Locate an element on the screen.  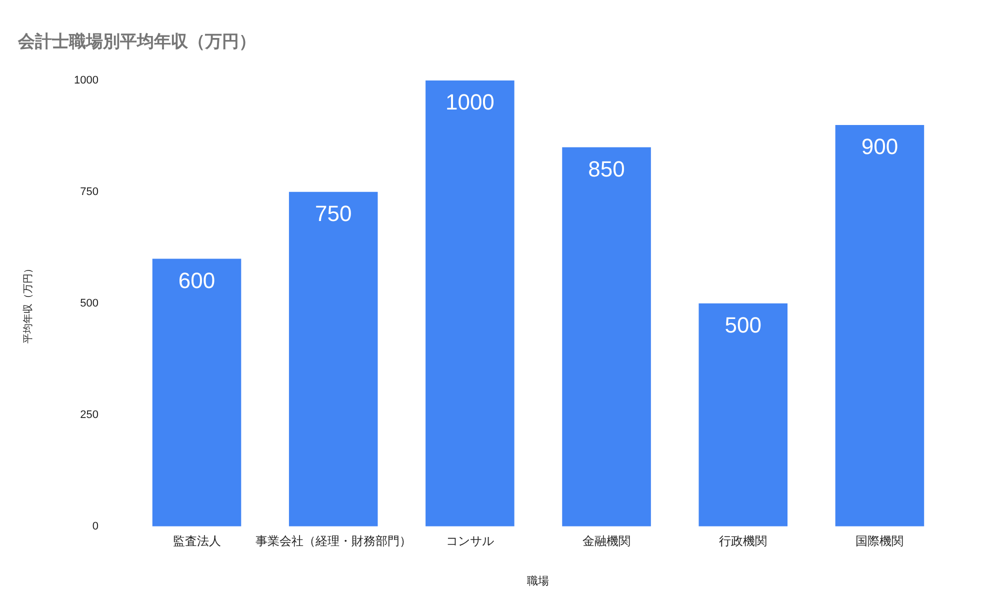
data-label: 900 is located at coordinates (879, 147).